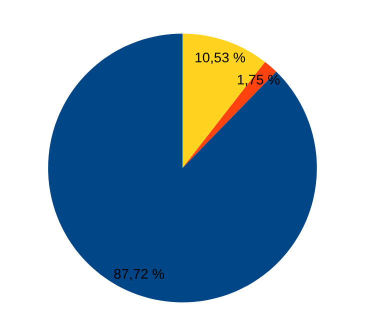 This screenshot has height=336, width=365. What do you see at coordinates (221, 58) in the screenshot?
I see `data-label: 10,53 %` at bounding box center [221, 58].